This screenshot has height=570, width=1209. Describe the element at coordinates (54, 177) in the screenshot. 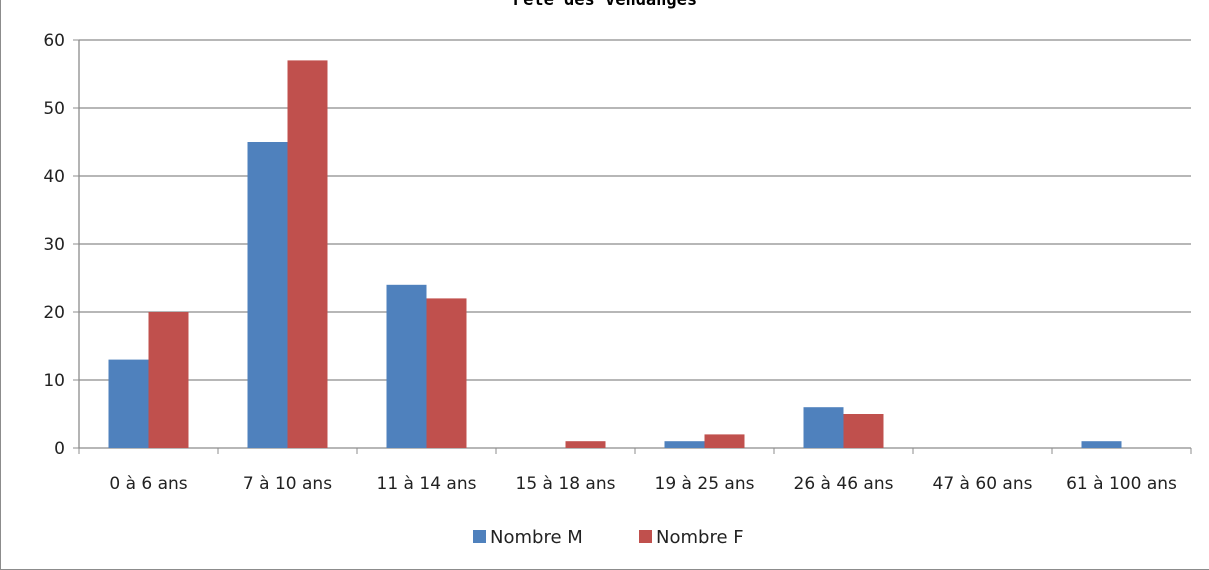

I see `y-tick-label: 40` at that location.